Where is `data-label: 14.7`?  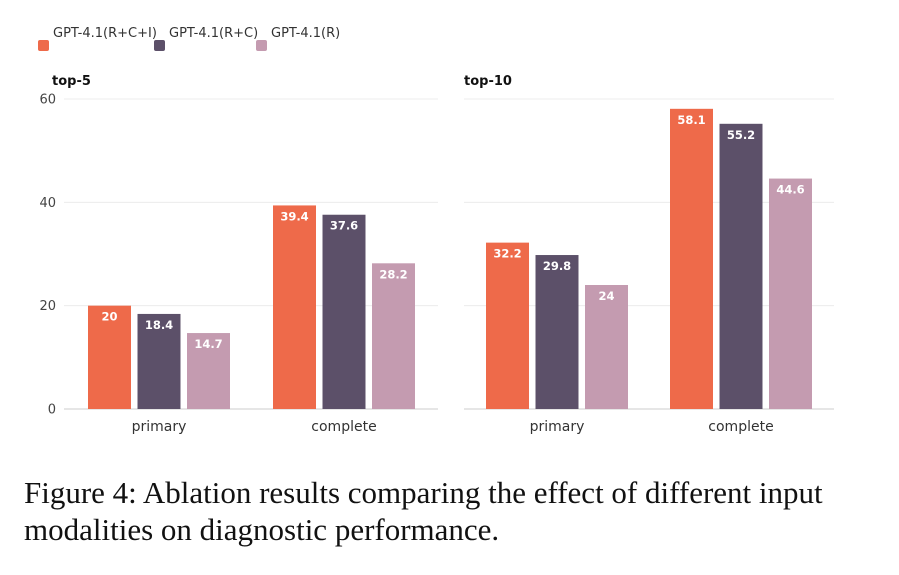
data-label: 14.7 is located at coordinates (208, 344).